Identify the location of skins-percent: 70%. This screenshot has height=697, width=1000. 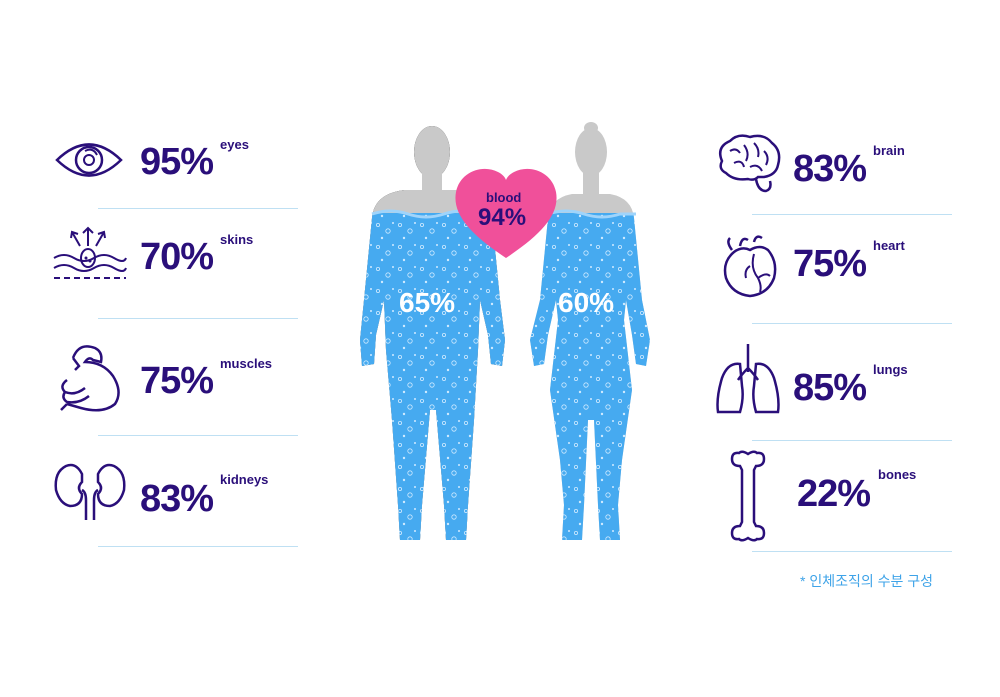
(177, 257).